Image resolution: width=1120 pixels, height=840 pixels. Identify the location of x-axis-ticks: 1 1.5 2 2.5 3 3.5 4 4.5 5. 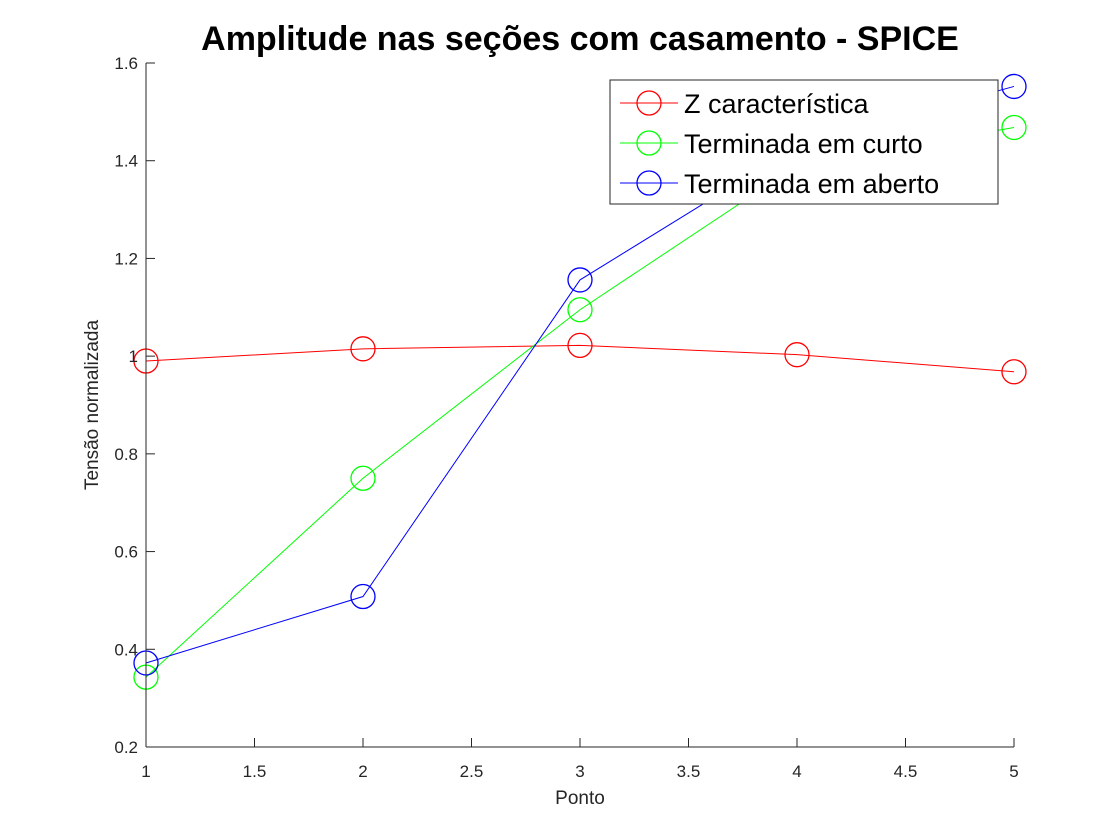
(580, 759).